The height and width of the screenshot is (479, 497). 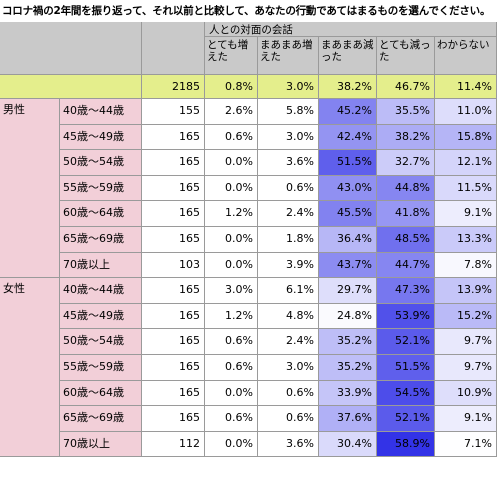 What do you see at coordinates (231, 56) in the screenshot?
I see `column-header: とても増えた` at bounding box center [231, 56].